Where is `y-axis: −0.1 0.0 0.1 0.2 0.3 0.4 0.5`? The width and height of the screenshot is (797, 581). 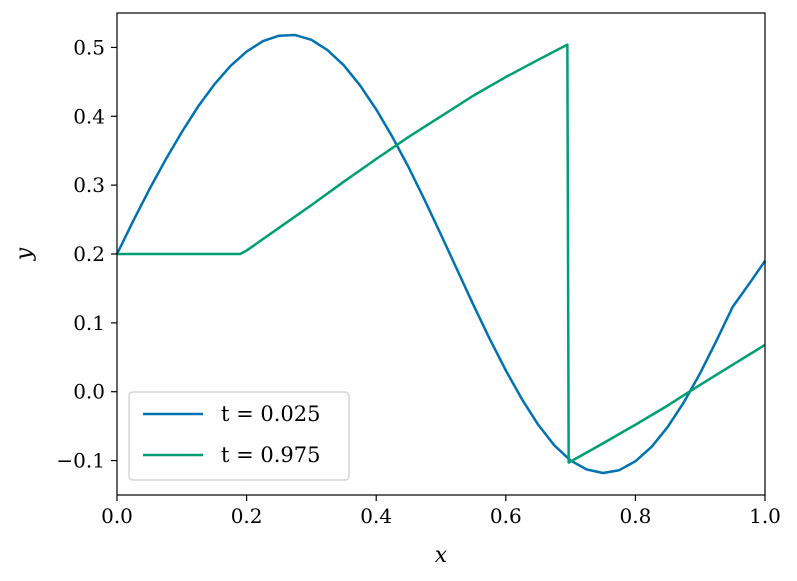
y-axis: −0.1 0.0 0.1 0.2 0.3 0.4 0.5 is located at coordinates (86, 254).